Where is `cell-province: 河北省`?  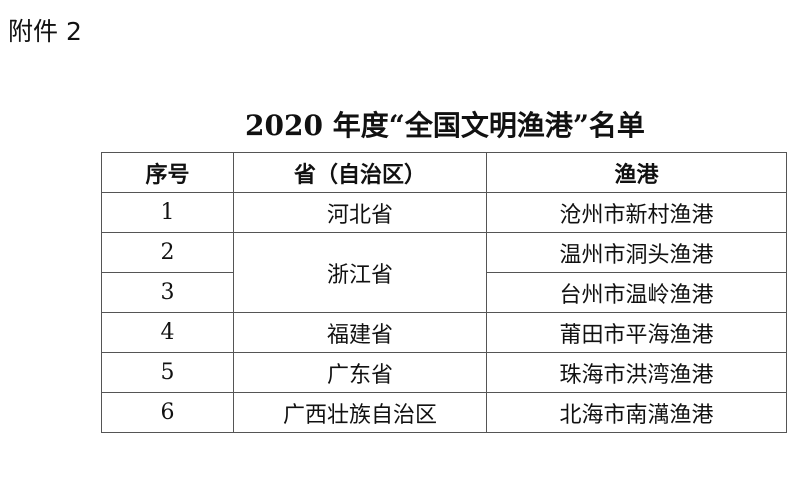 cell-province: 河北省 is located at coordinates (360, 212).